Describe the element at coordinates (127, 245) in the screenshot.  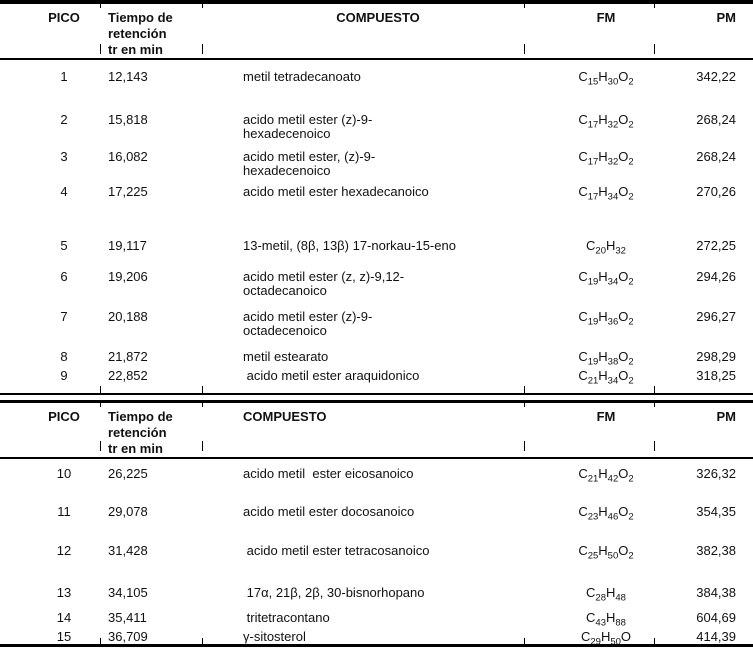
I see `retention-time-cell: 19,117` at that location.